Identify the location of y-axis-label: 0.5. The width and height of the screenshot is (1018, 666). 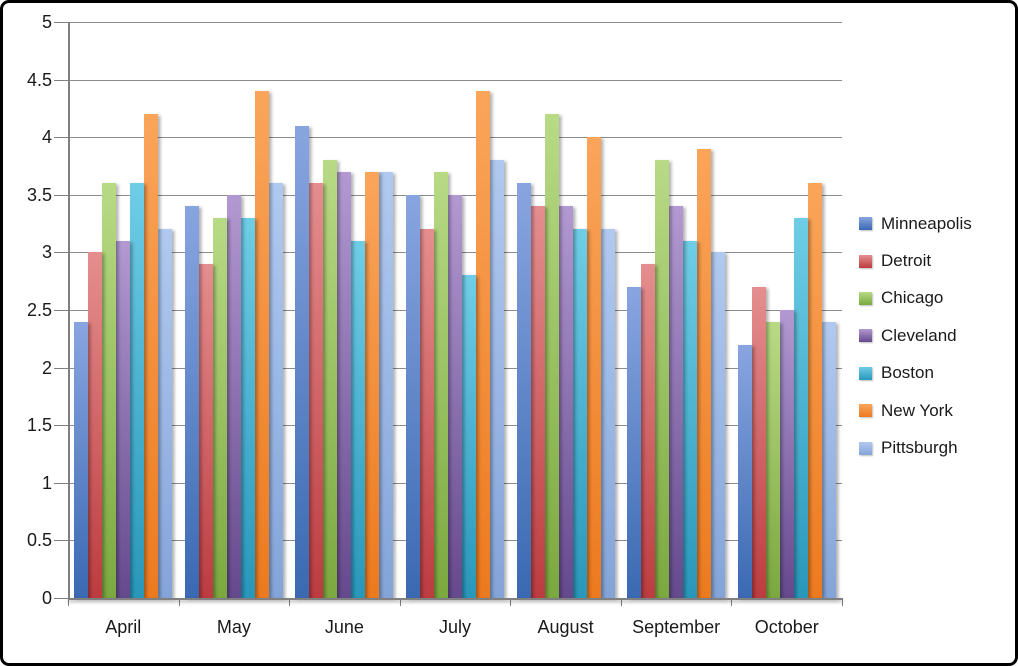
(39, 540).